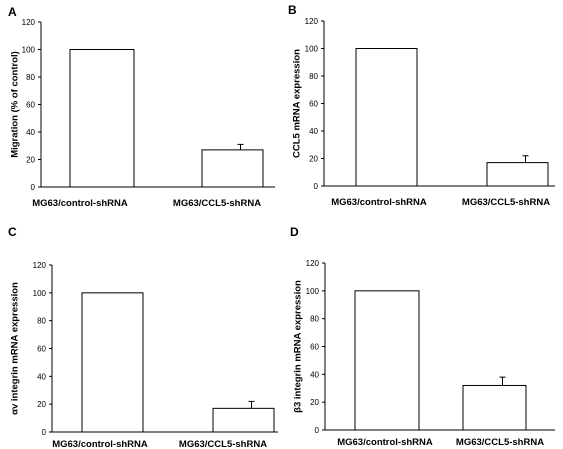 The image size is (563, 449). What do you see at coordinates (14, 348) in the screenshot?
I see `y-axis-label: αv integrin mRNA expression` at bounding box center [14, 348].